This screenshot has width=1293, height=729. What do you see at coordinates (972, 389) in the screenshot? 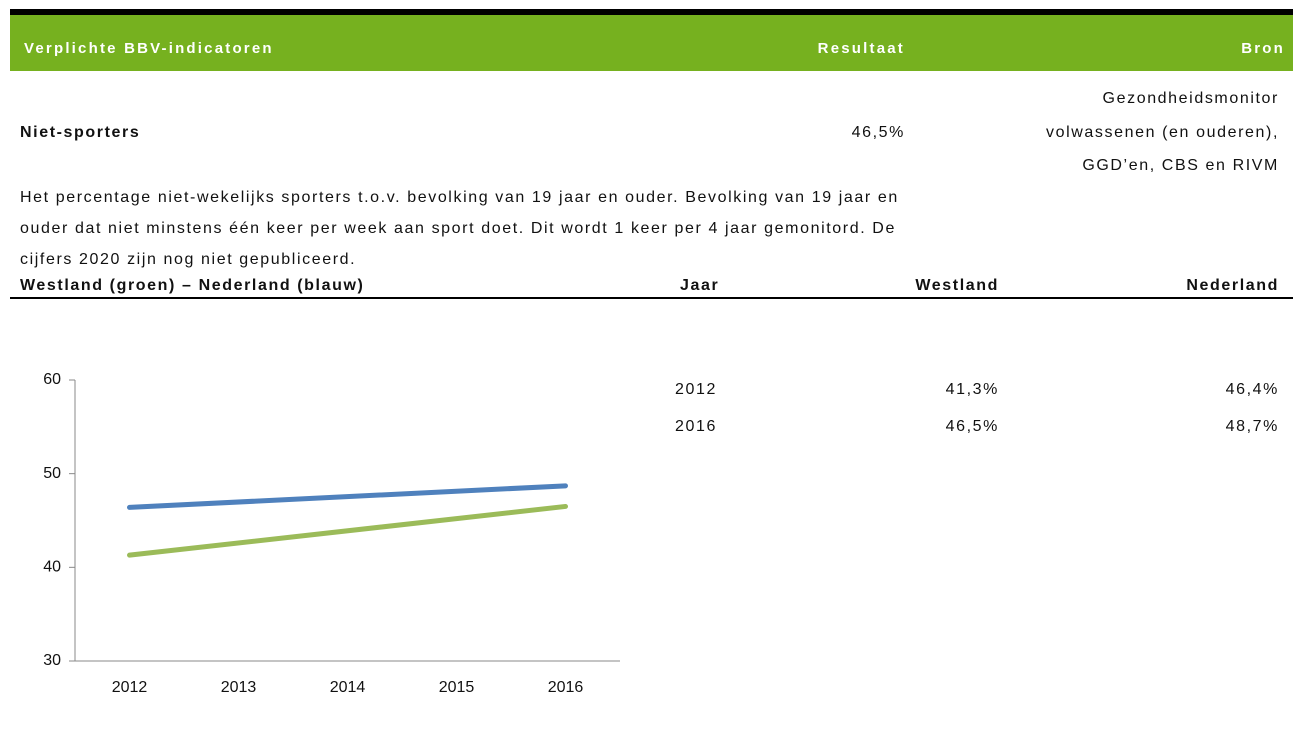
I see `cell: 41,3%` at bounding box center [972, 389].